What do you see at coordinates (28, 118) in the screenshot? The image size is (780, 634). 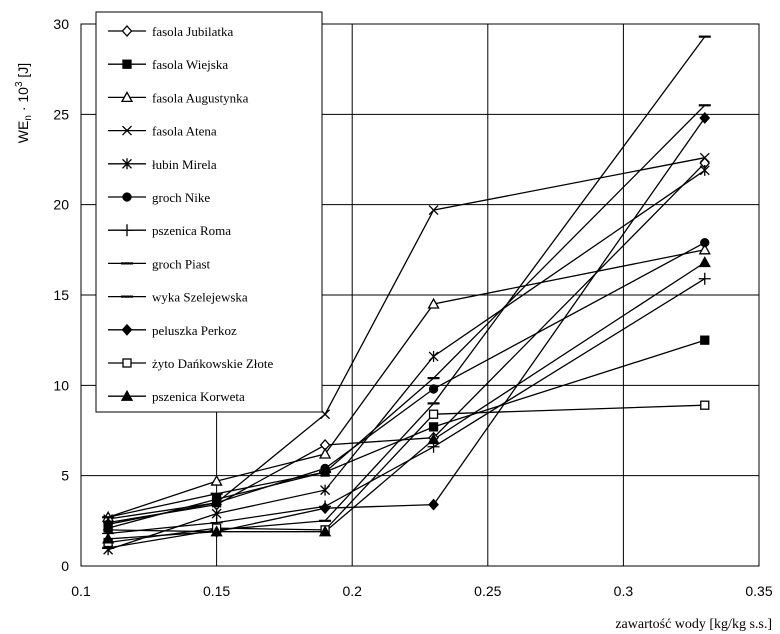 I see `y-axis-title-sub: n` at bounding box center [28, 118].